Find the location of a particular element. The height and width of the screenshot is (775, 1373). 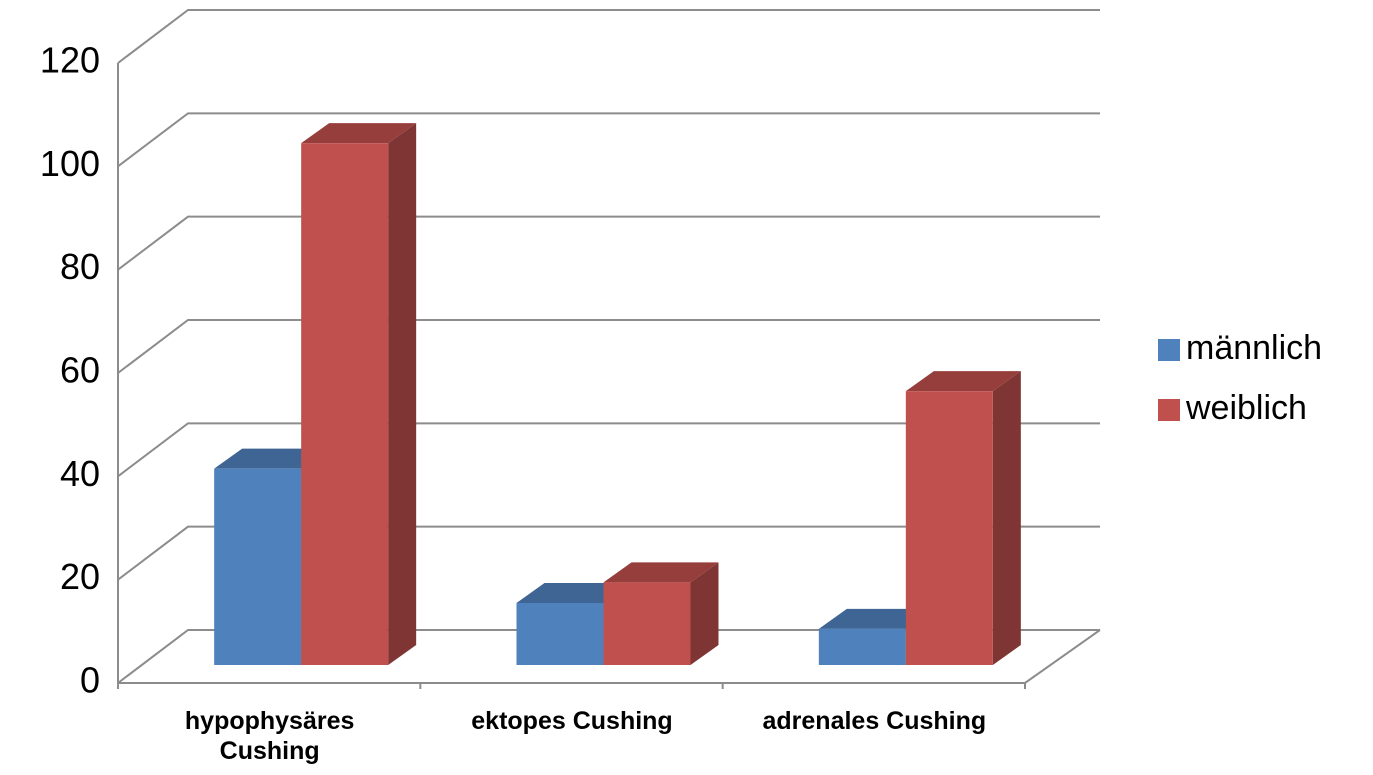

y-tick-label: 0 is located at coordinates (90, 680).